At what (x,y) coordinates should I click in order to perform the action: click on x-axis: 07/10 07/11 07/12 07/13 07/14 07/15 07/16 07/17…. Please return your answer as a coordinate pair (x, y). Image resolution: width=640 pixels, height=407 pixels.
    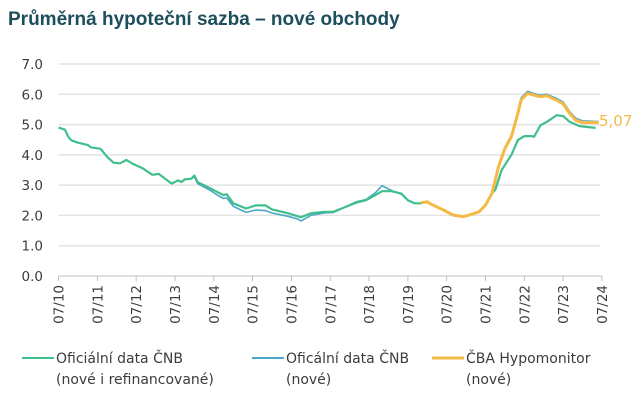
    Looking at the image, I should click on (331, 299).